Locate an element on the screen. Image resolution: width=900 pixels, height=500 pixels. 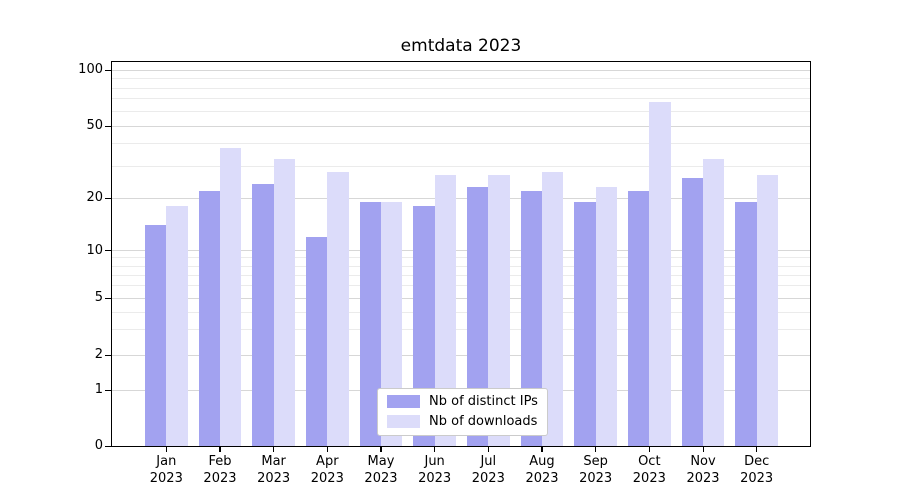
x-tick-label: Jan 2023 is located at coordinates (166, 470).